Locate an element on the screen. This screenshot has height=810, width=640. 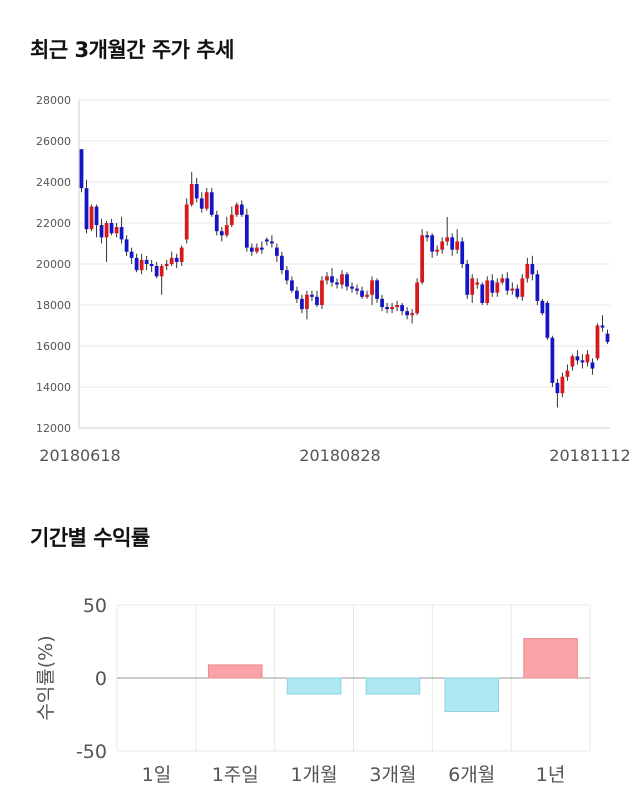
x-date-label: 20181112 is located at coordinates (589, 455).